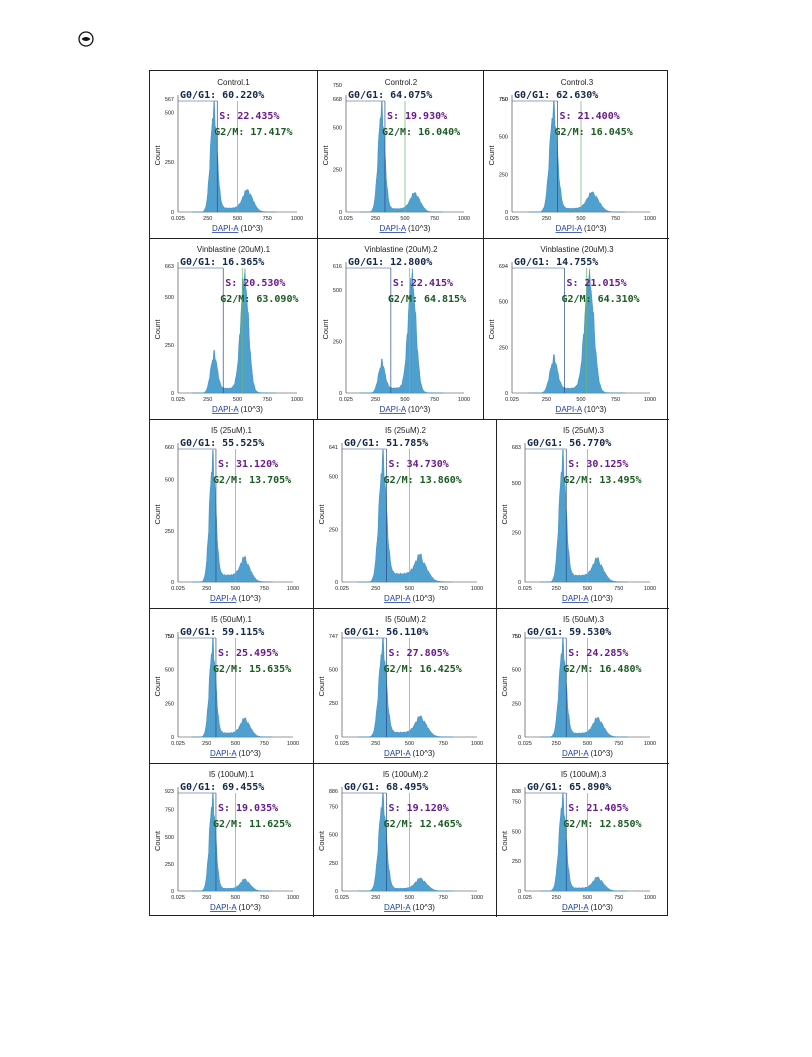 This screenshot has height=1057, width=812. I want to click on s-value: 19.930%, so click(426, 116).